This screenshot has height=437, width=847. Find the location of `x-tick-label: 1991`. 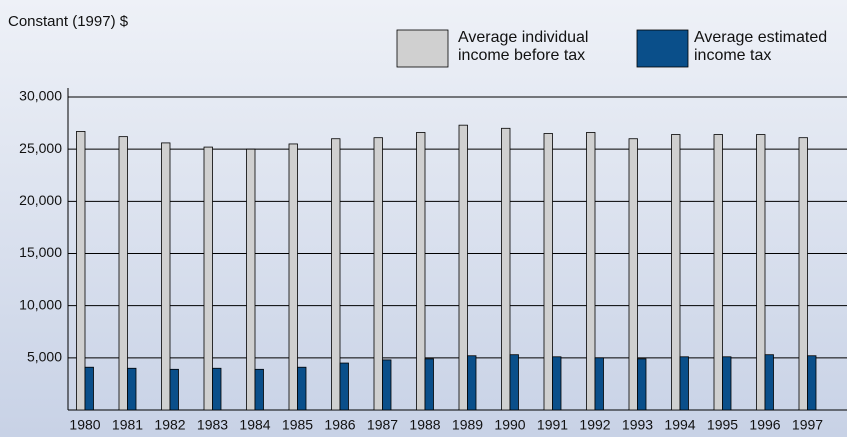

x-tick-label: 1991 is located at coordinates (552, 425).